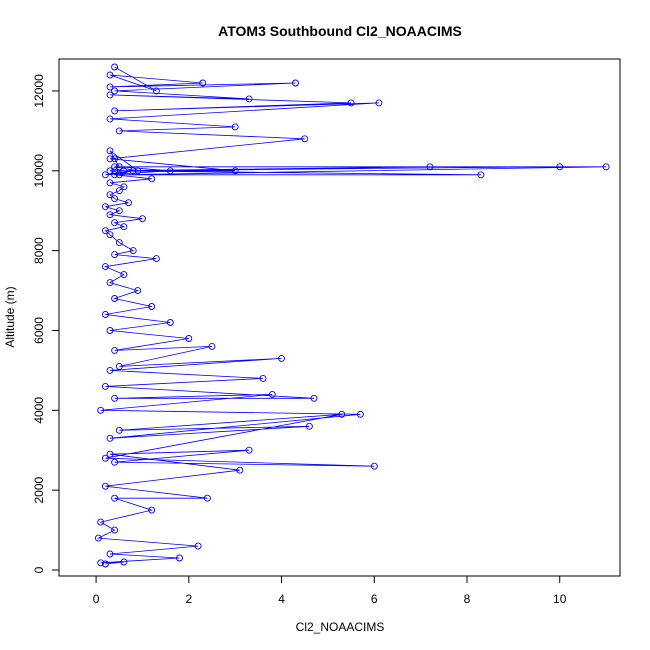 The width and height of the screenshot is (650, 650). I want to click on y-axis: 0 2000 4000 6000 8000 10000 12000, so click(46, 323).